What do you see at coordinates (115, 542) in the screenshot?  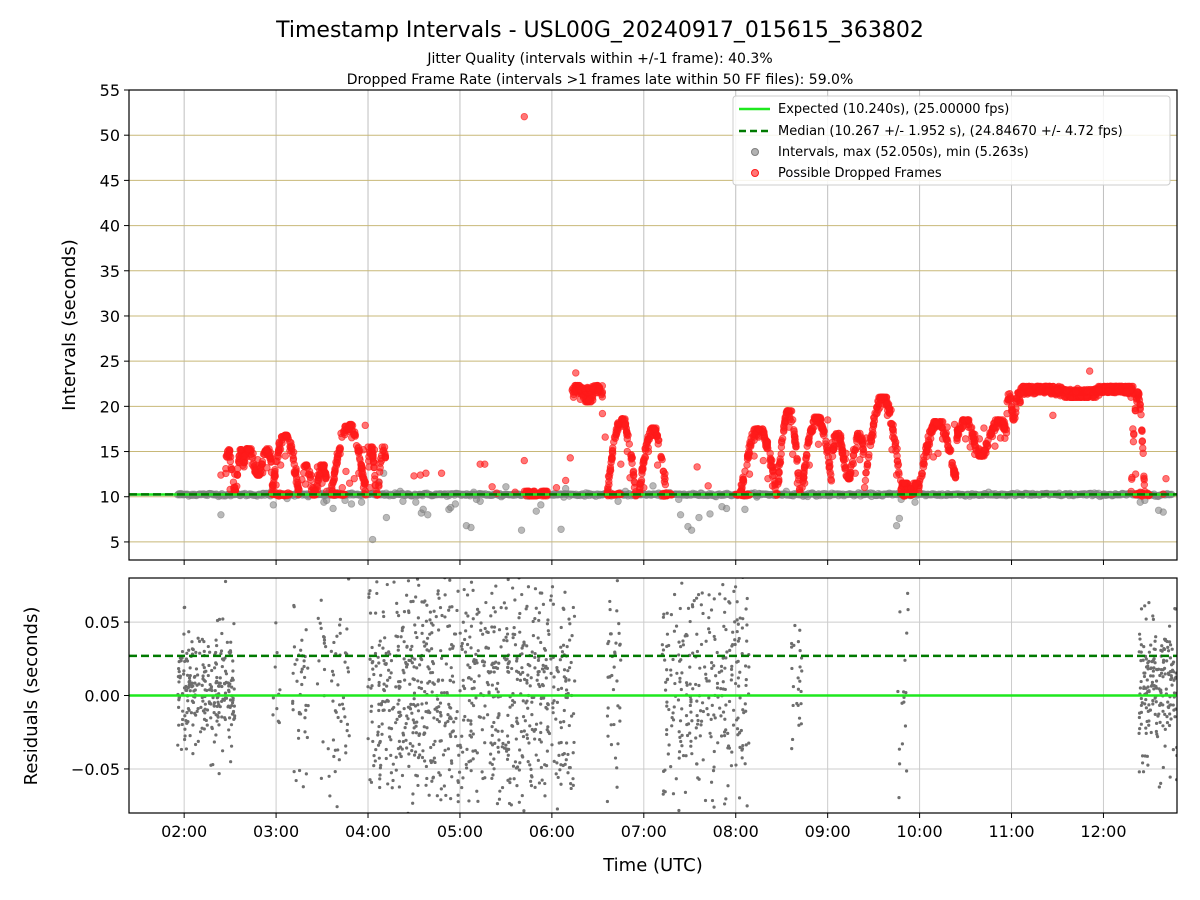 I see `intervals-y-tick-label: 5` at bounding box center [115, 542].